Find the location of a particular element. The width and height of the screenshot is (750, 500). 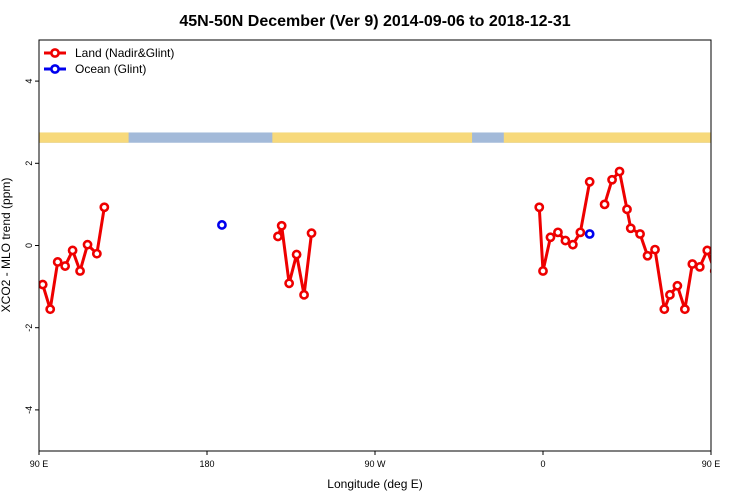

x-tick-label: 0 is located at coordinates (542, 464).